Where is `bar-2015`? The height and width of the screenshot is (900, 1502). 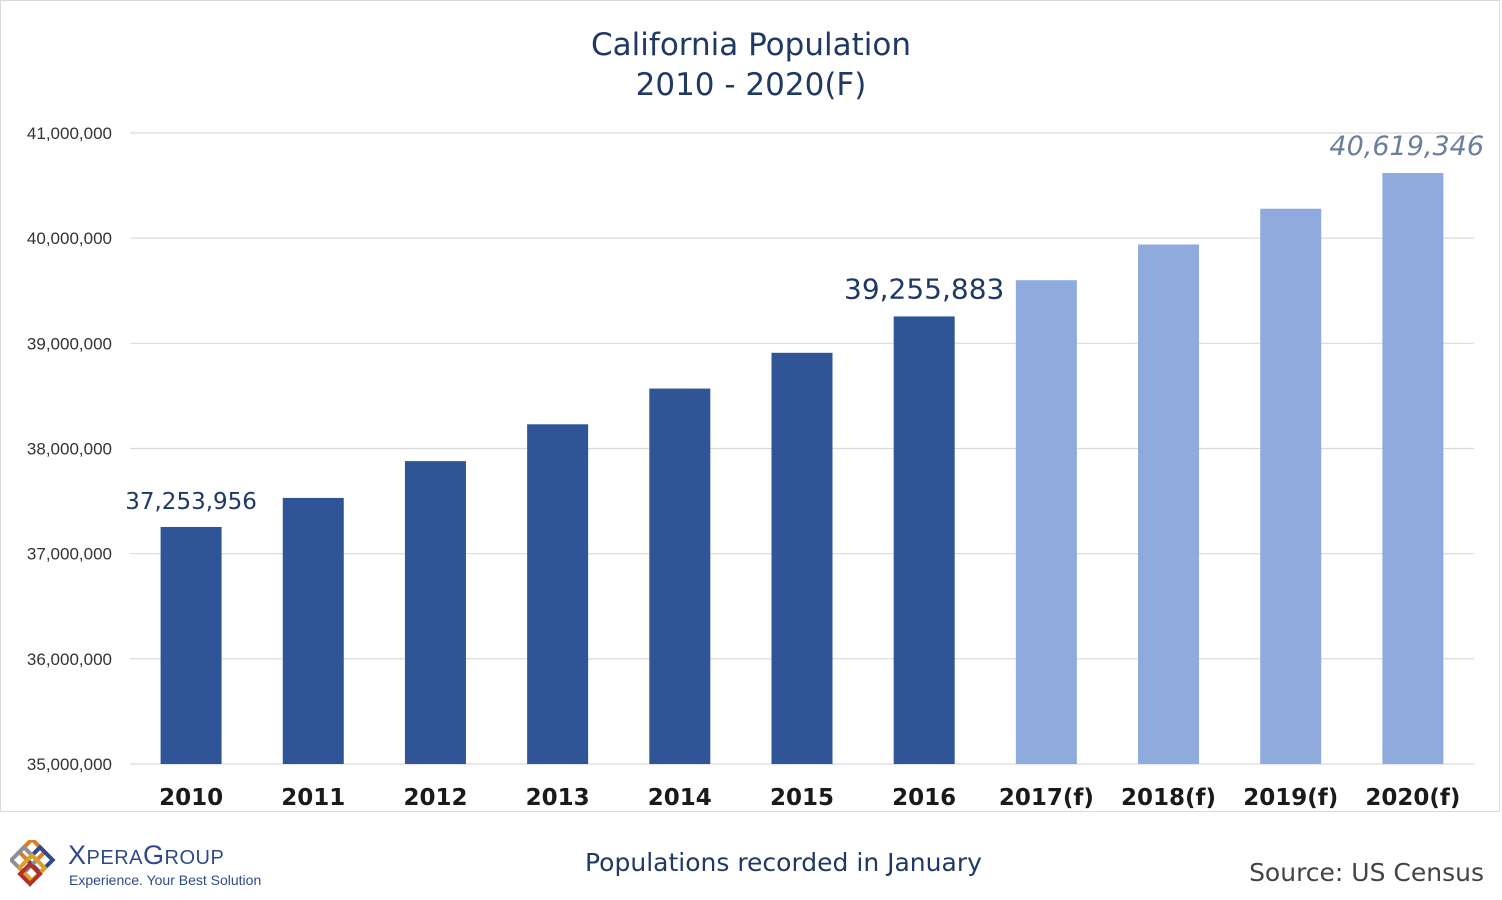
bar-2015 is located at coordinates (802, 558).